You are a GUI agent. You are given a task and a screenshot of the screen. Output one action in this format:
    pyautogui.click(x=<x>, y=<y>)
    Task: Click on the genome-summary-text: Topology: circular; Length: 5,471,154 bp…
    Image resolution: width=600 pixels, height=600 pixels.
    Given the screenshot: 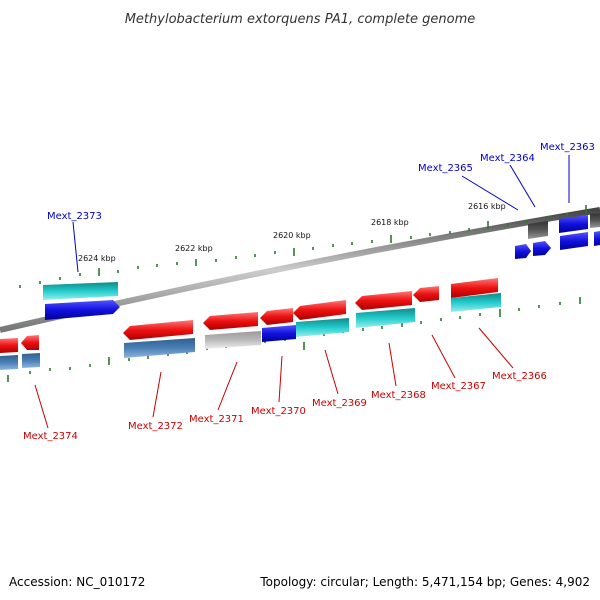 What is the action you would take?
    pyautogui.click(x=424, y=582)
    